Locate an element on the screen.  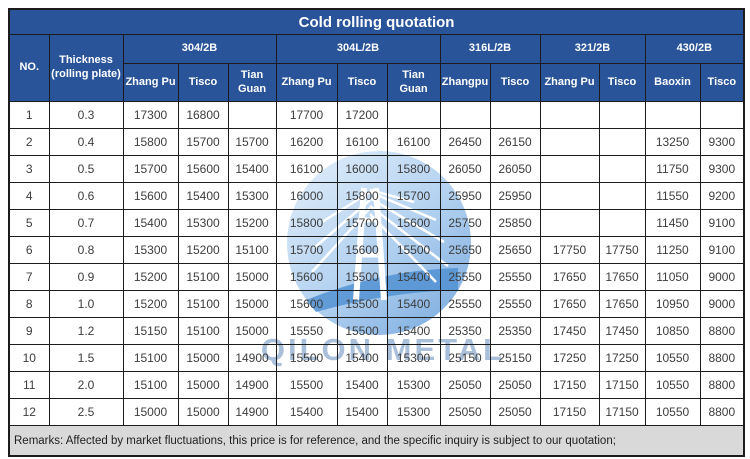
row-number-cell: 6 is located at coordinates (29, 250).